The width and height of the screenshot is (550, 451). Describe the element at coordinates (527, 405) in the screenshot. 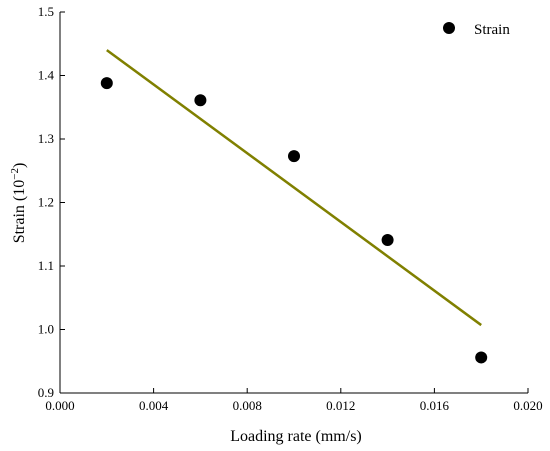

I see `x-tick-label: 0.020` at that location.